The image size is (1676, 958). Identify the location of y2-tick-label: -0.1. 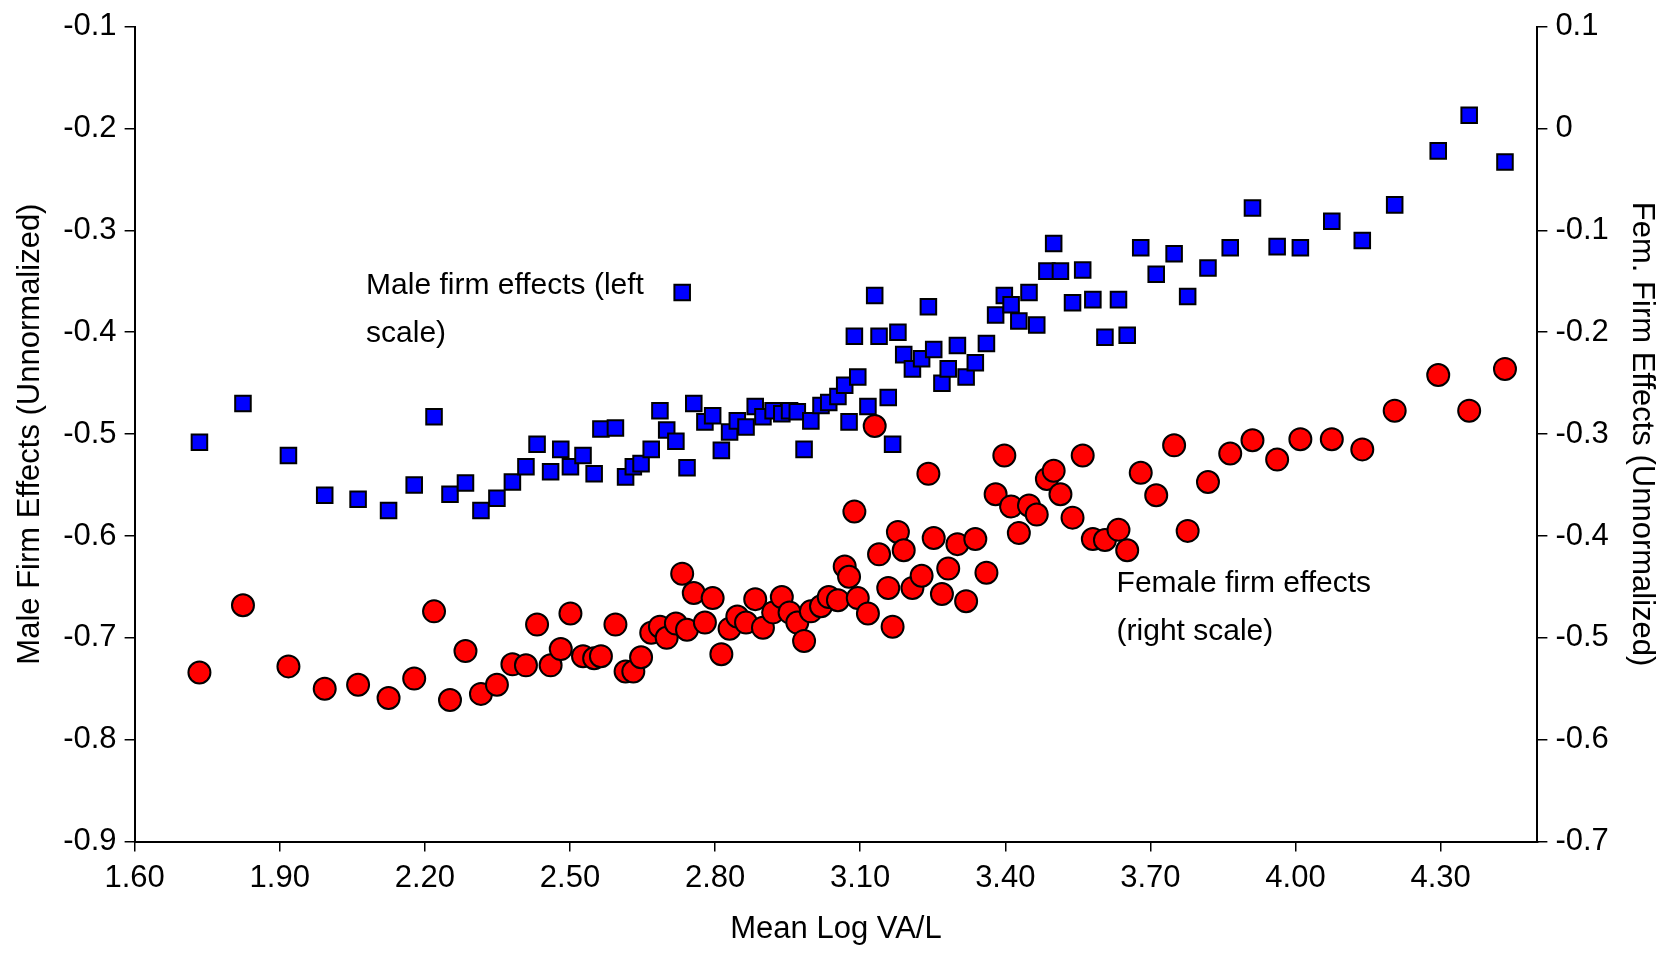
(1582, 228).